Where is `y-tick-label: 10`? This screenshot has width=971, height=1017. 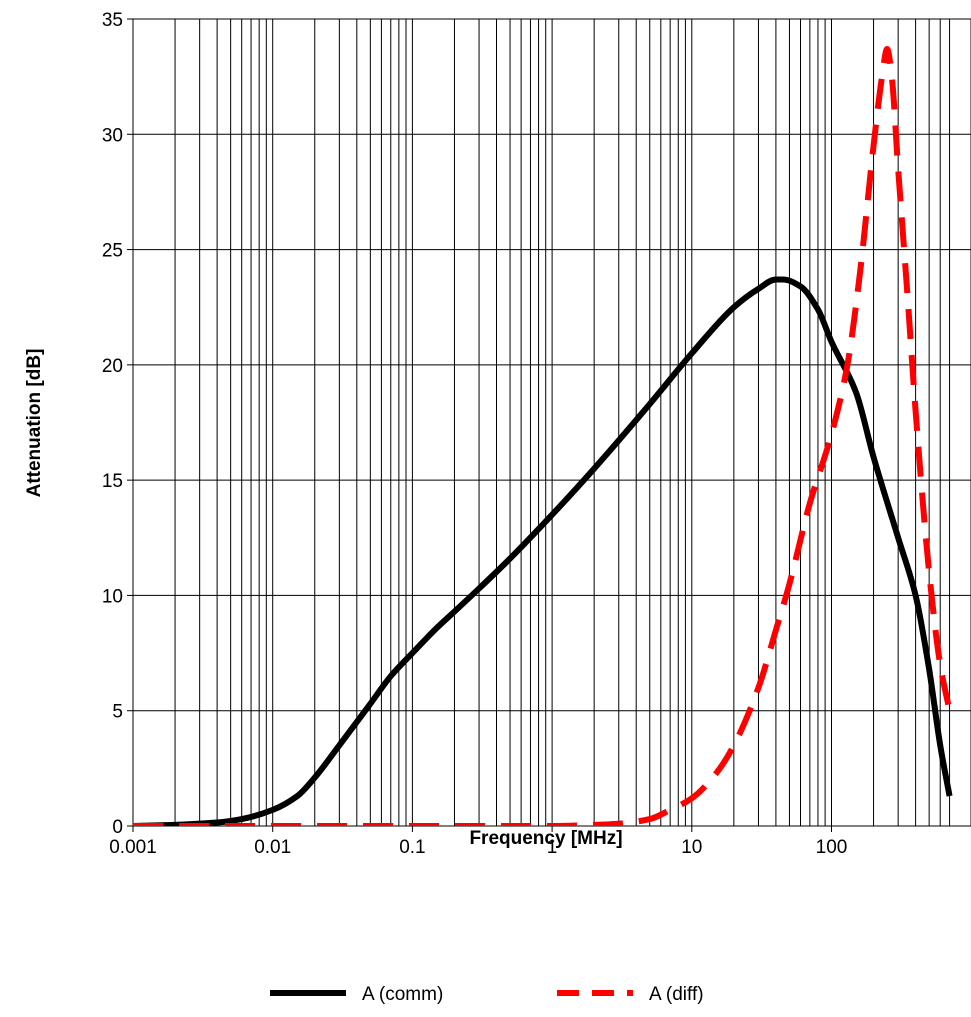 y-tick-label: 10 is located at coordinates (112, 596).